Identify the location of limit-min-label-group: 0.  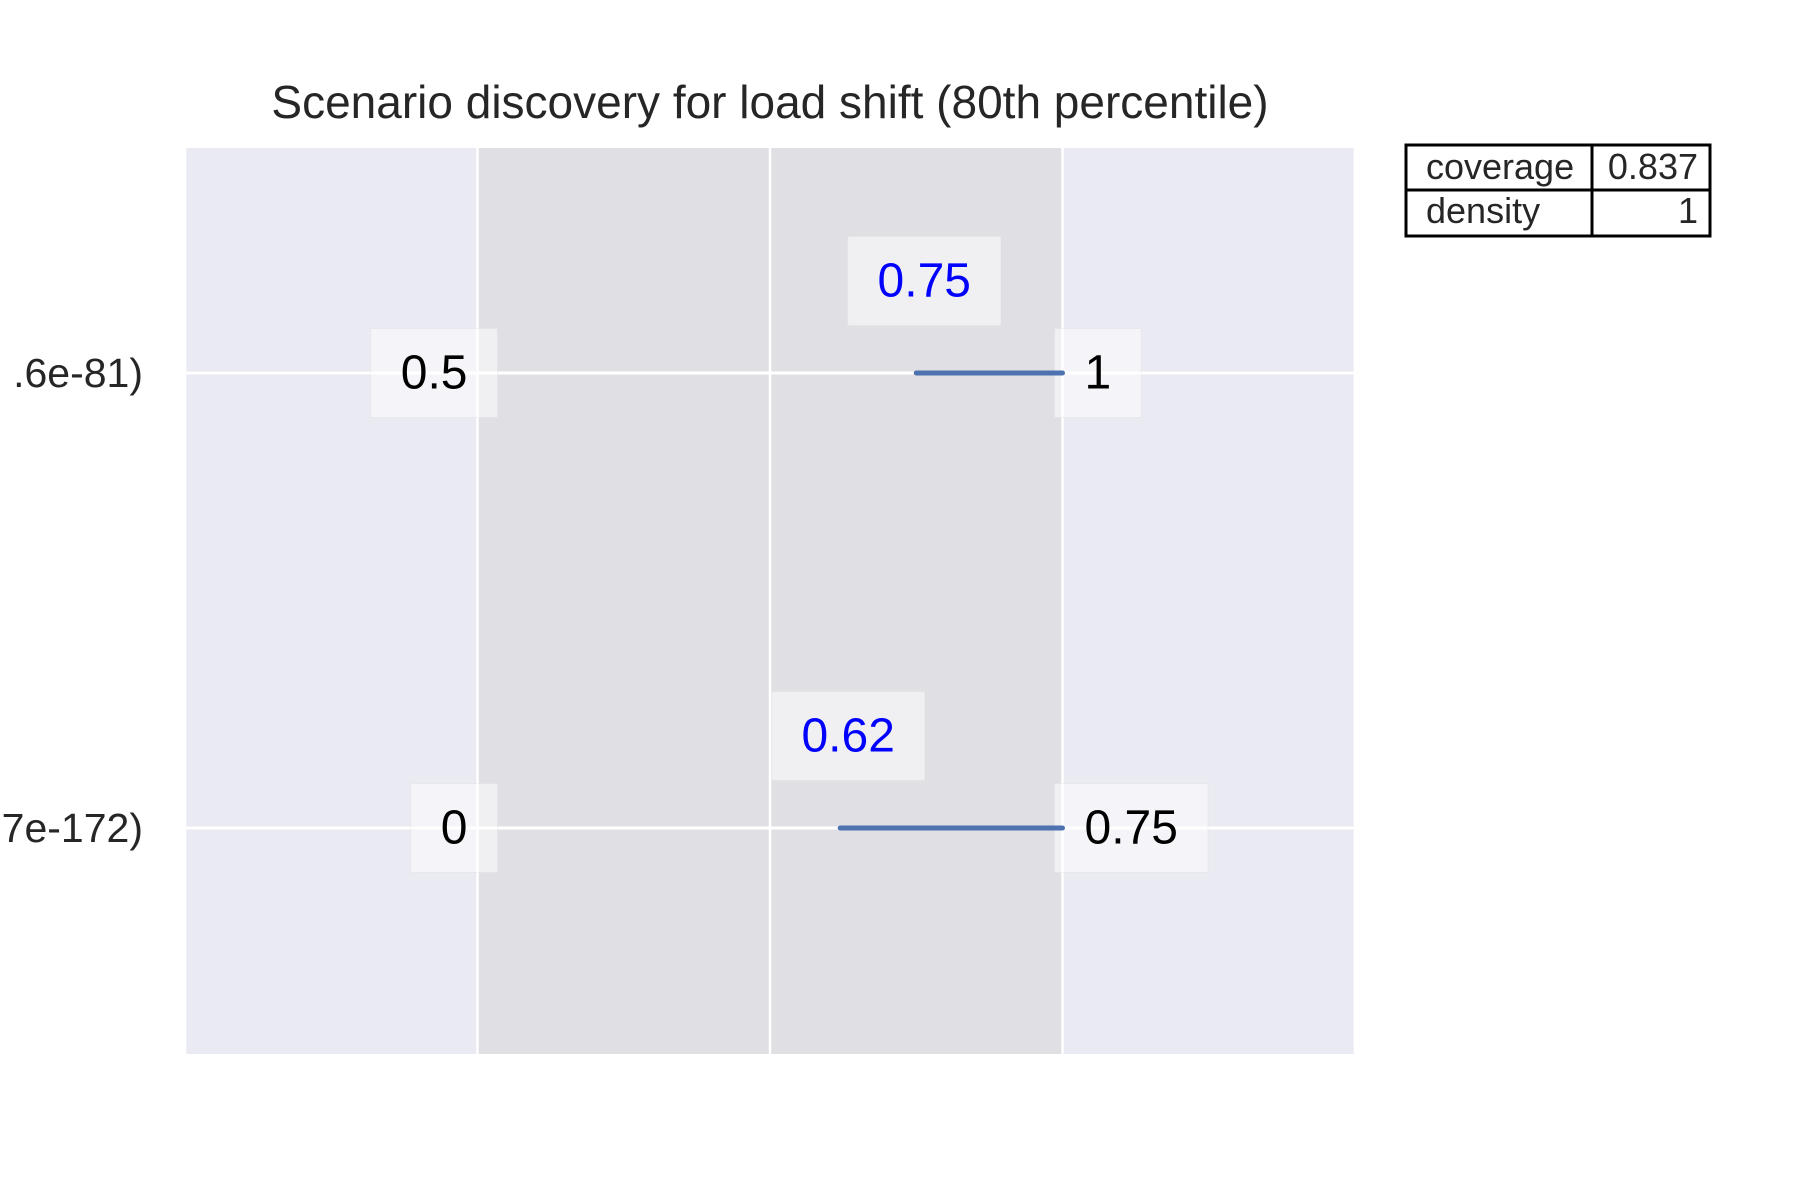
(454, 828).